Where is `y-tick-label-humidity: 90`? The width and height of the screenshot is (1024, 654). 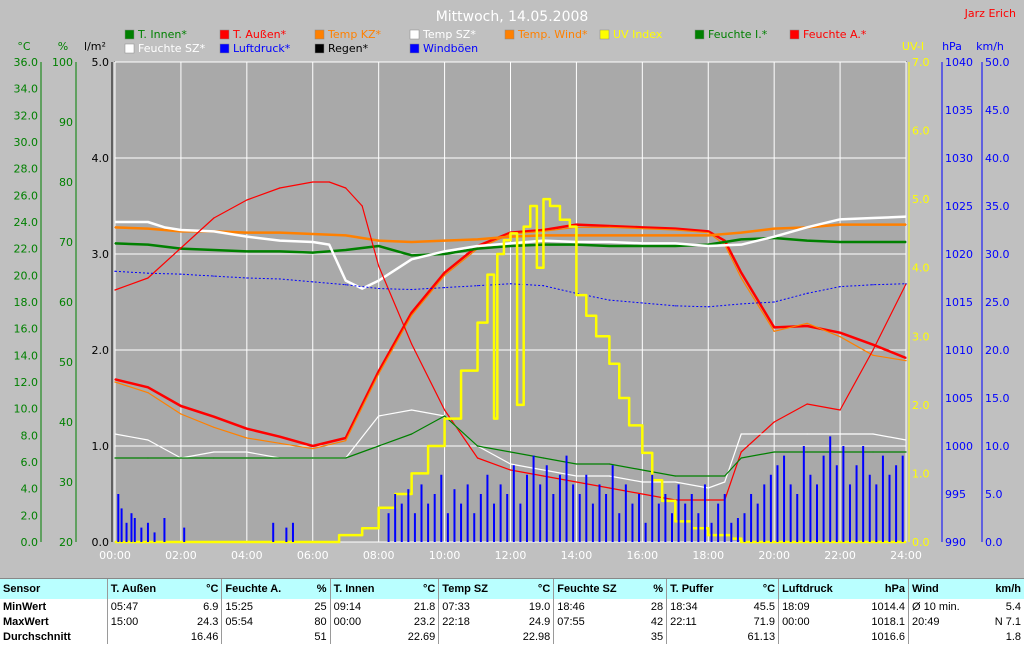 y-tick-label-humidity: 90 is located at coordinates (66, 122).